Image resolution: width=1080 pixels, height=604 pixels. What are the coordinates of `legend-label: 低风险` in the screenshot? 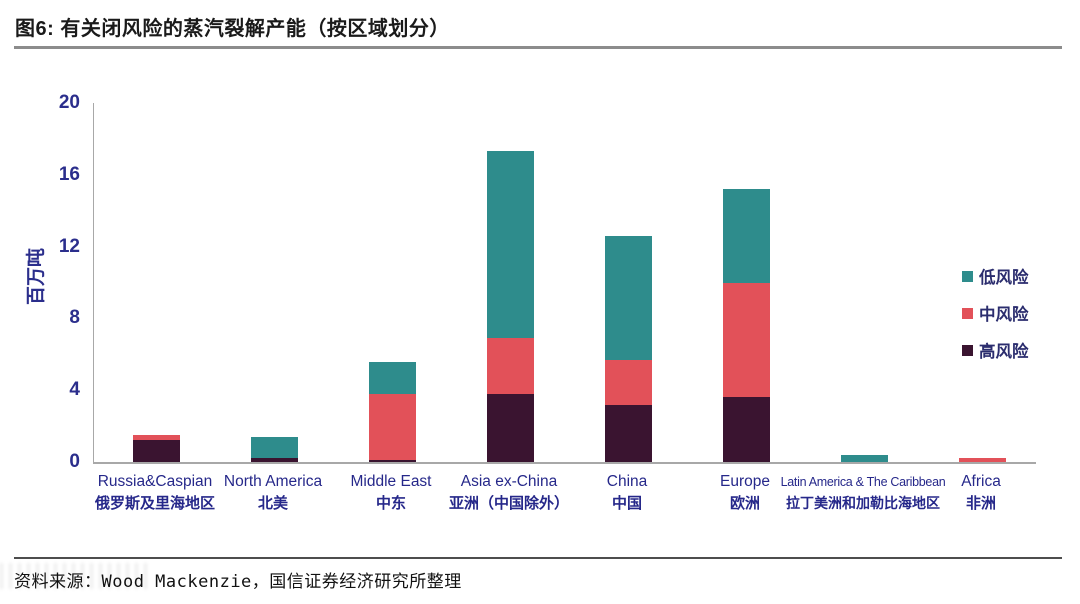 It's located at (1004, 278).